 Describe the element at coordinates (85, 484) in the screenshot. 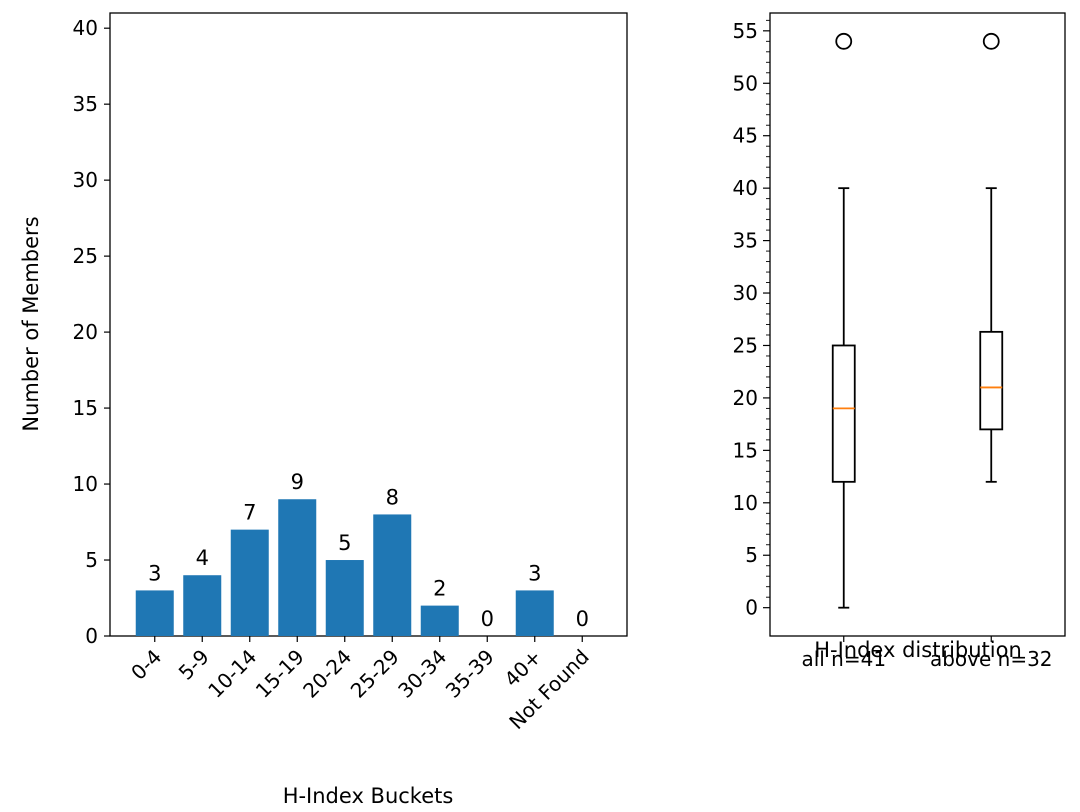

I see `bar-y-tick-label: 10` at that location.